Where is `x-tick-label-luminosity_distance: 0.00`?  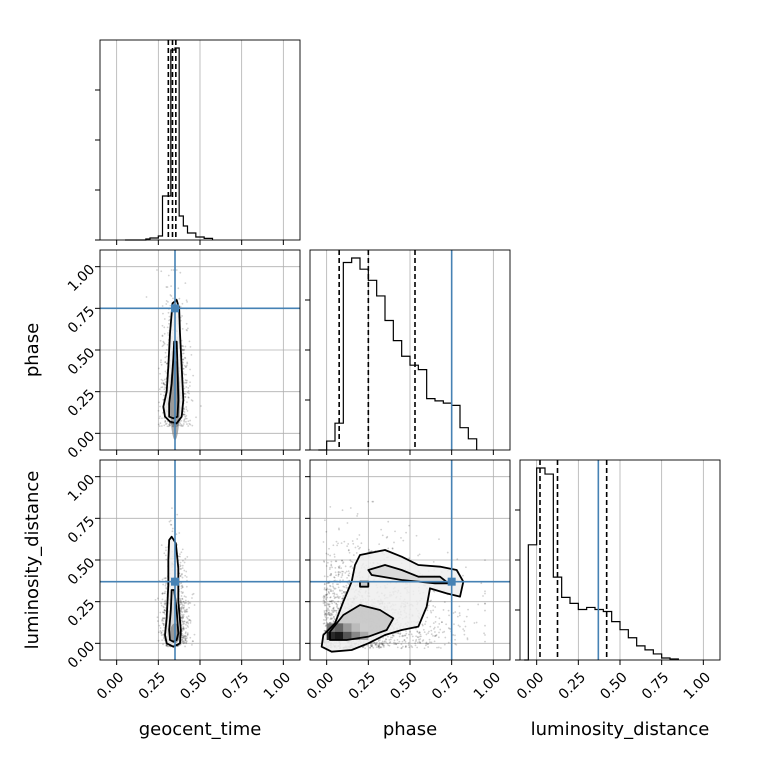 x-tick-label-luminosity_distance: 0.00 is located at coordinates (530, 685).